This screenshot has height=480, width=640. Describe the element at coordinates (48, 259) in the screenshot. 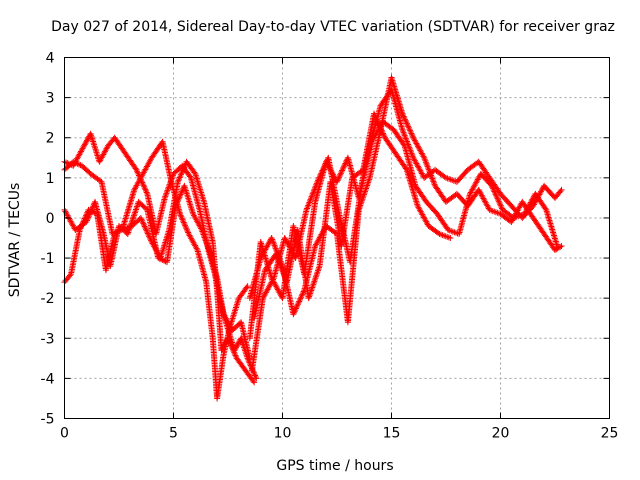

I see `y-tick-label: -1` at that location.